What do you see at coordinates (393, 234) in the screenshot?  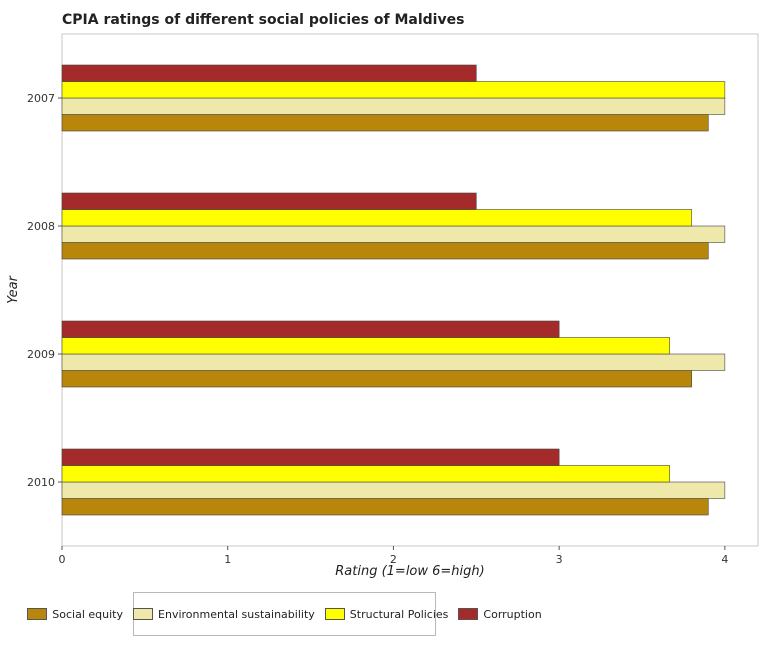 I see `bar-2008-environmental-sustainability` at bounding box center [393, 234].